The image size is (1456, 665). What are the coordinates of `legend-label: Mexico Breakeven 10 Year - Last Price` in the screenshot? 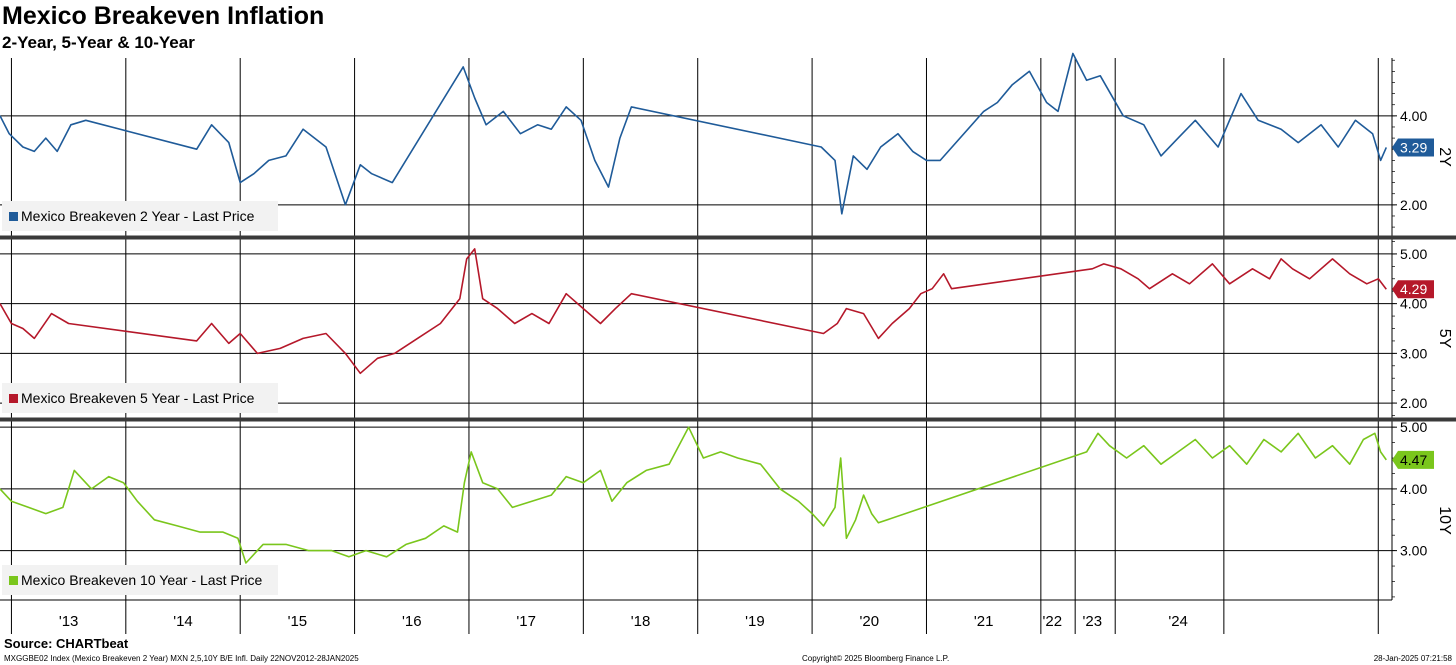 It's located at (141, 580).